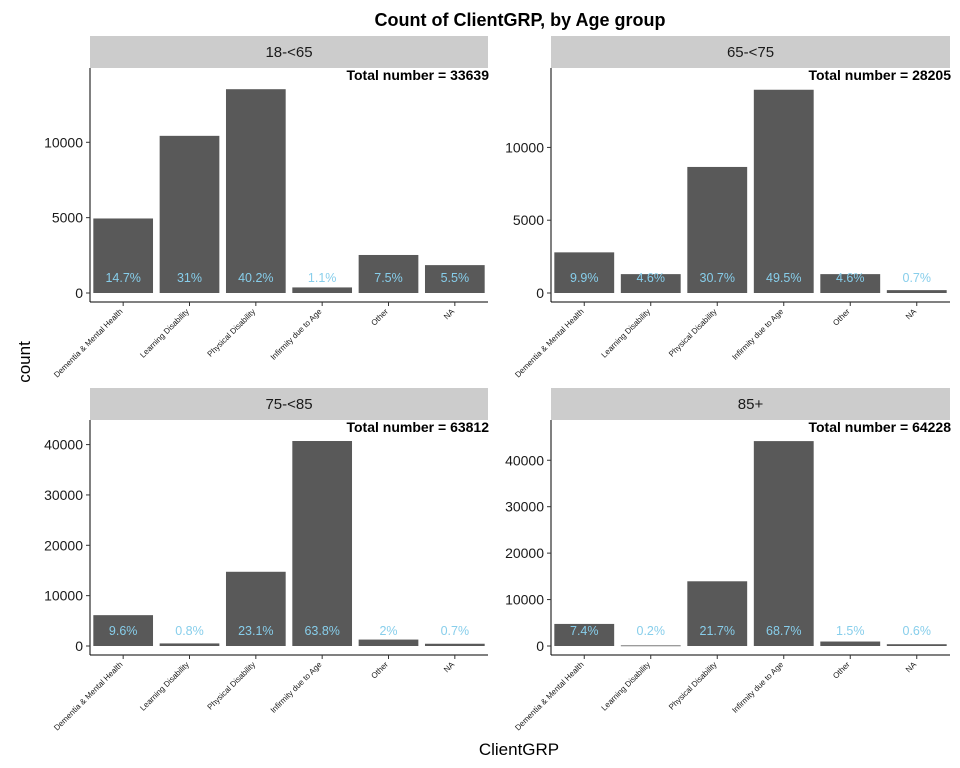 The image size is (960, 768). What do you see at coordinates (255, 631) in the screenshot?
I see `data-label: 23.1%` at bounding box center [255, 631].